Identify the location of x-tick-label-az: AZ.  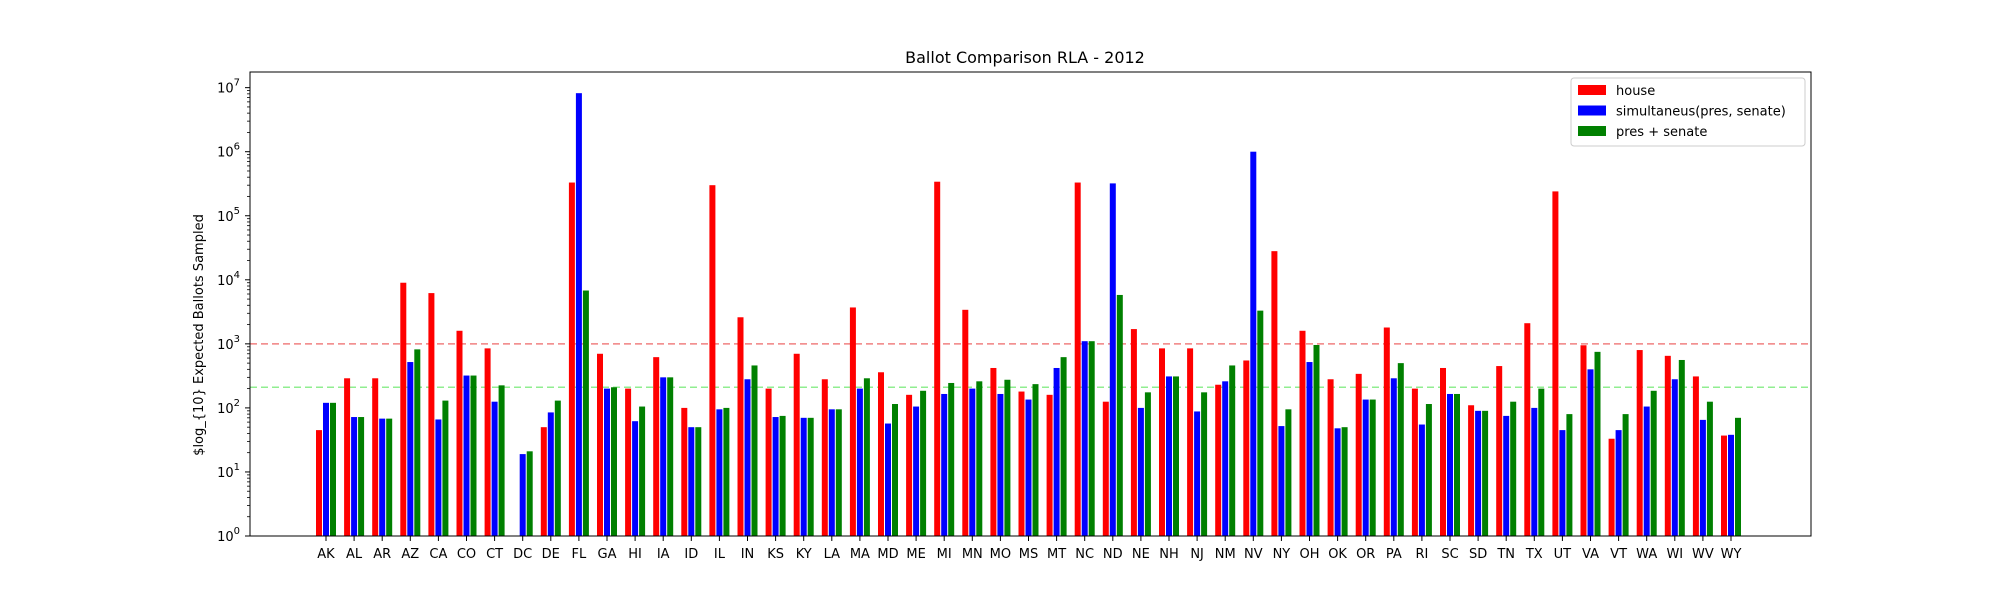
(410, 554).